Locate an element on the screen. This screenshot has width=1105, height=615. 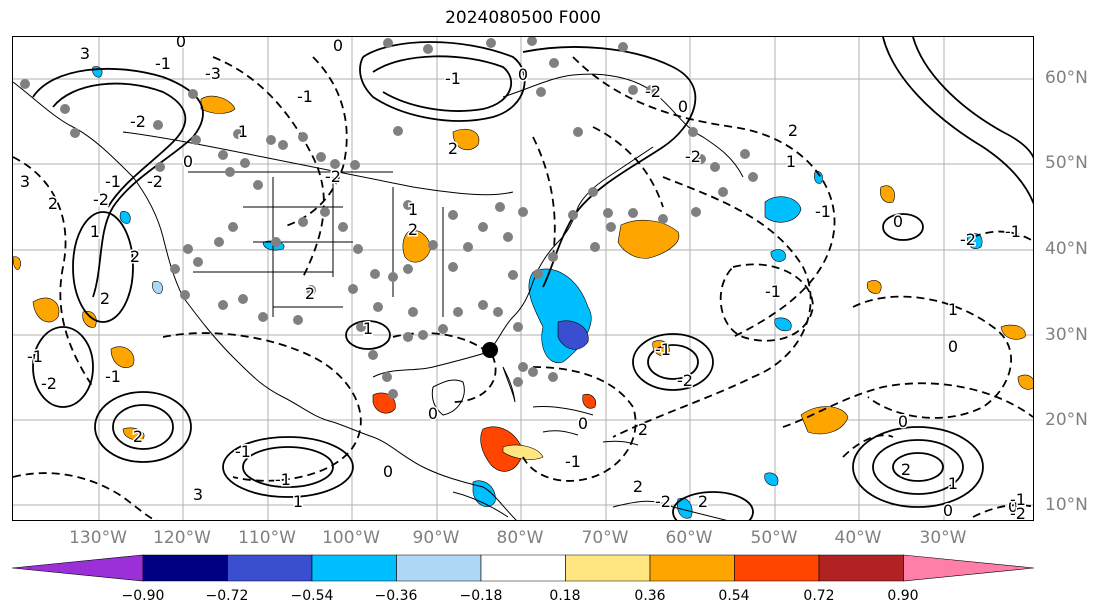
lon-label-40w: 40°W is located at coordinates (858, 538).